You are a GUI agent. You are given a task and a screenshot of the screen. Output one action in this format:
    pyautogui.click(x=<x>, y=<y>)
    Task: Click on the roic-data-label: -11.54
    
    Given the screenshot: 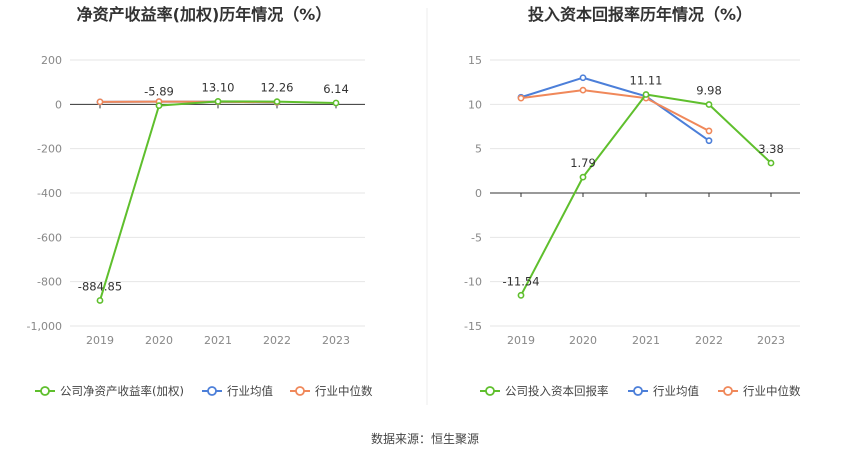 What is the action you would take?
    pyautogui.click(x=520, y=281)
    